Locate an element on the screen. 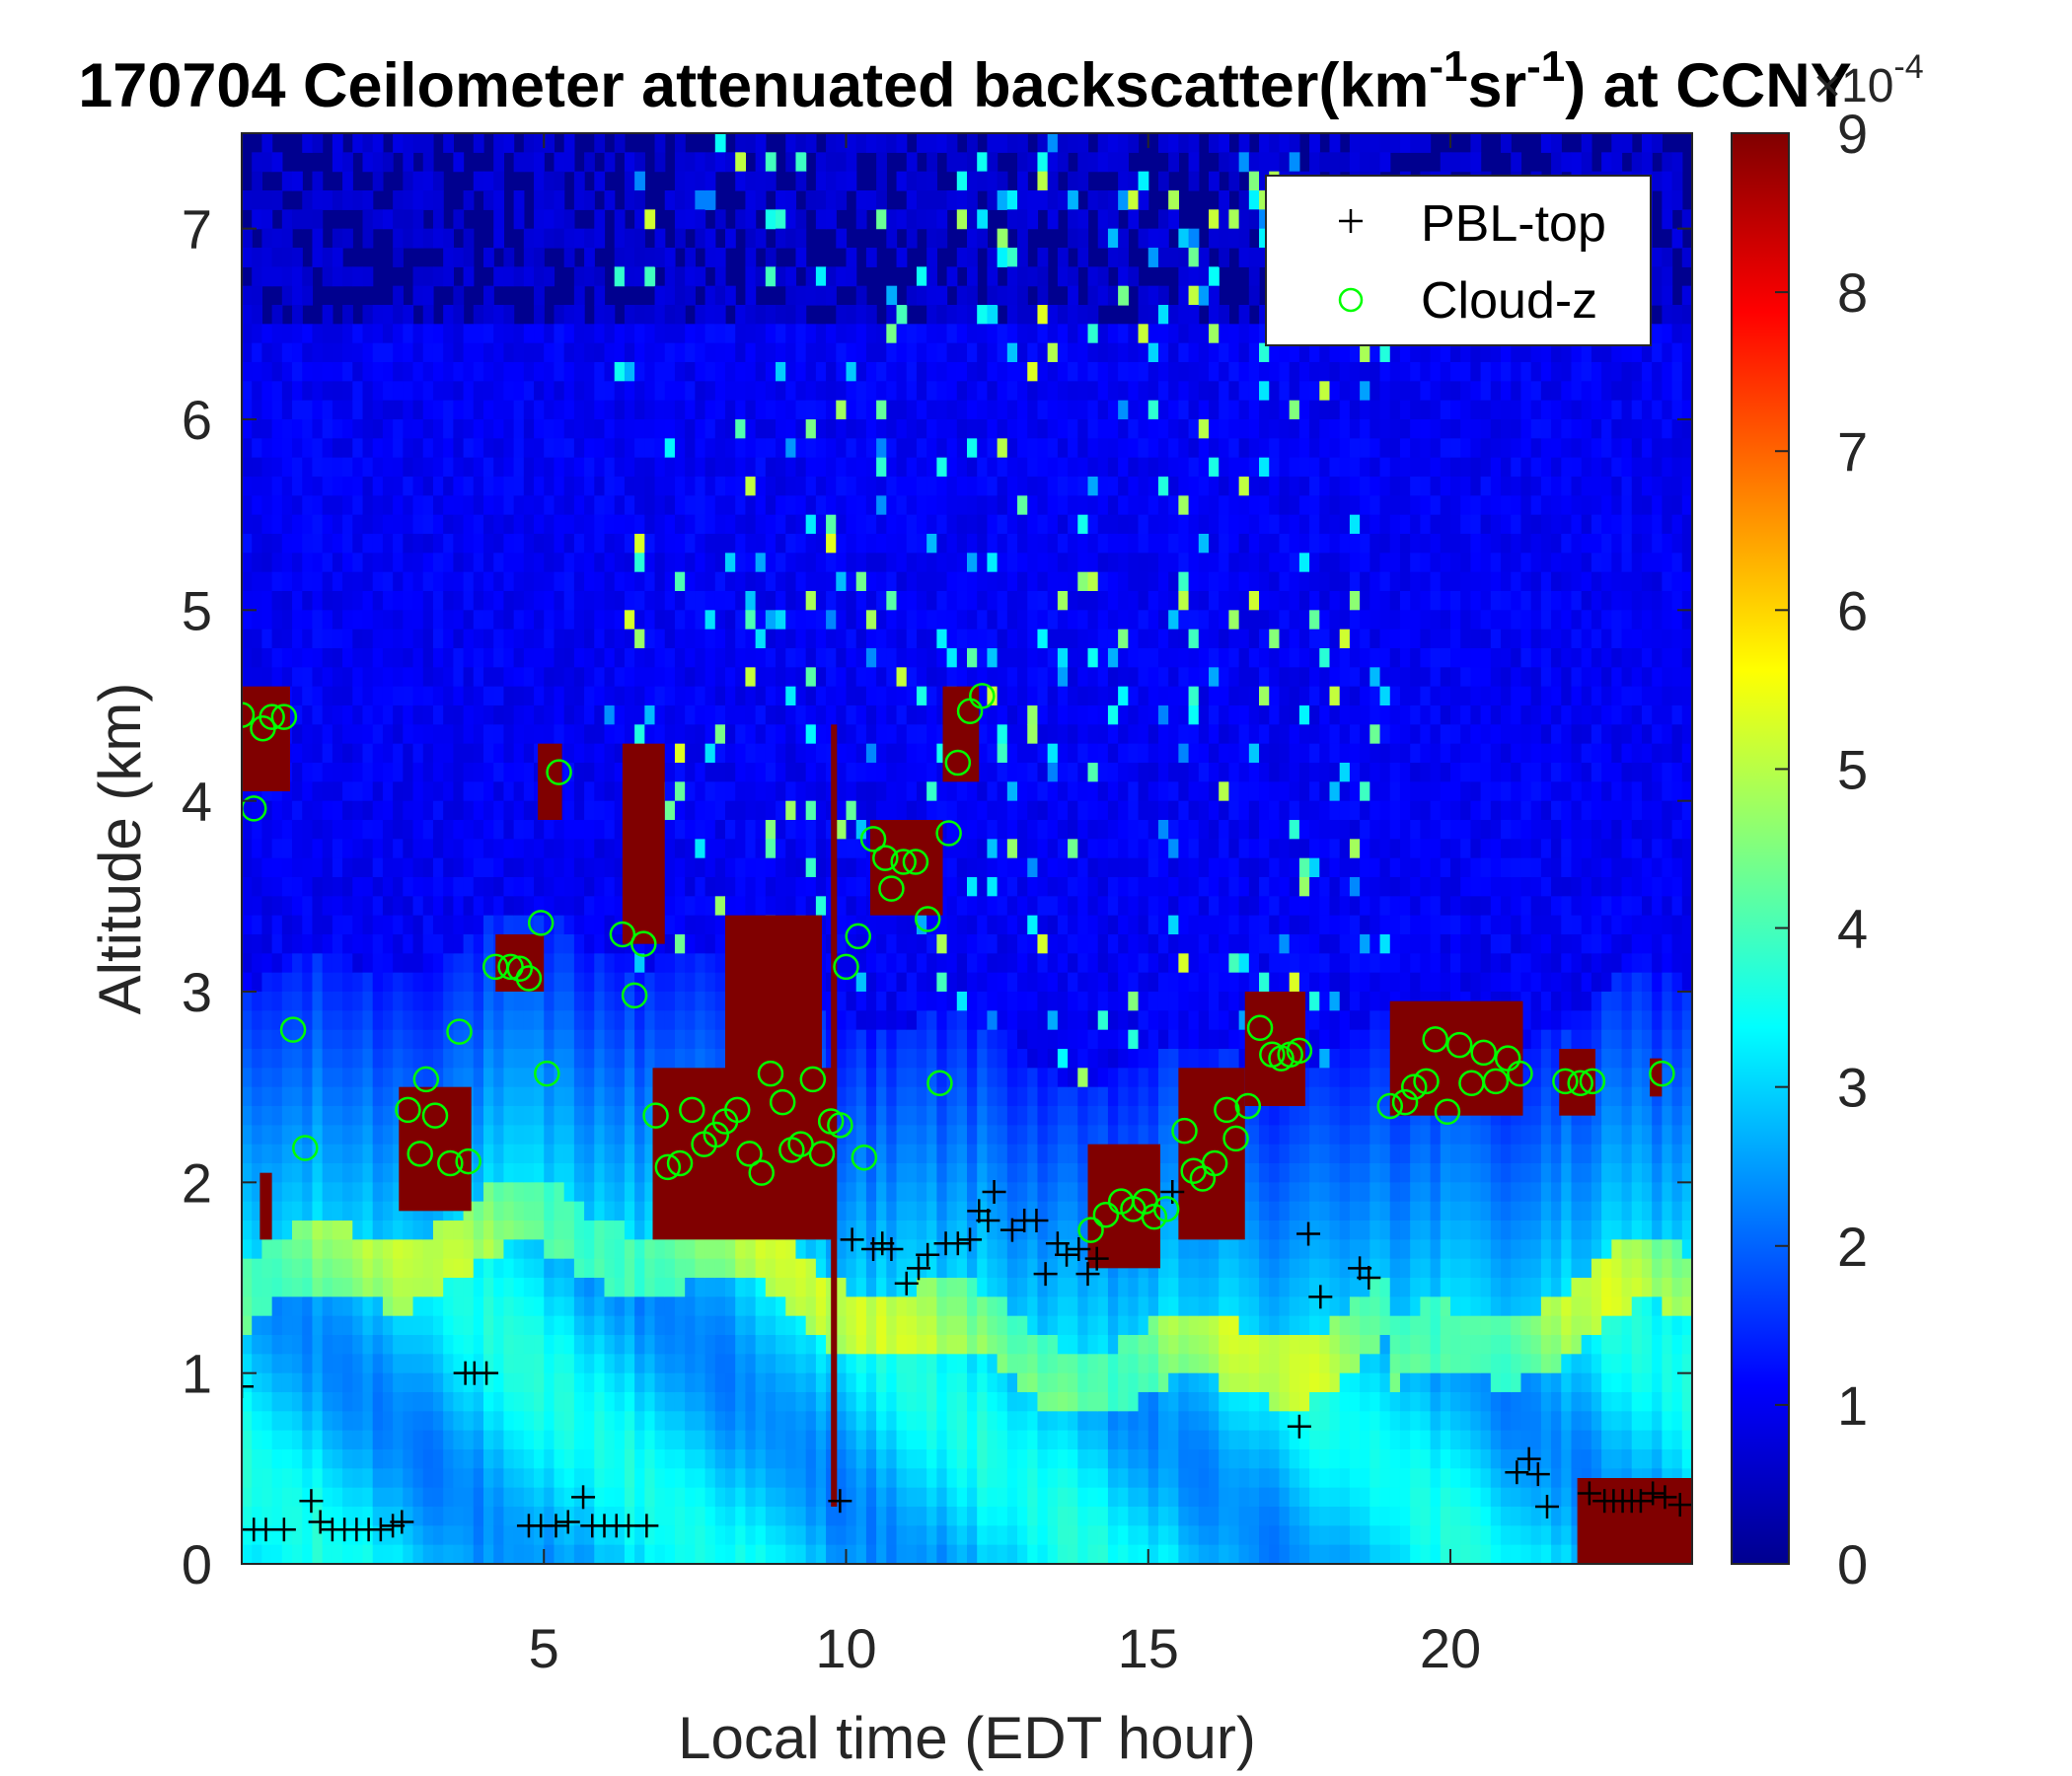  colorbar-tick-label: 9 is located at coordinates (1853, 134).